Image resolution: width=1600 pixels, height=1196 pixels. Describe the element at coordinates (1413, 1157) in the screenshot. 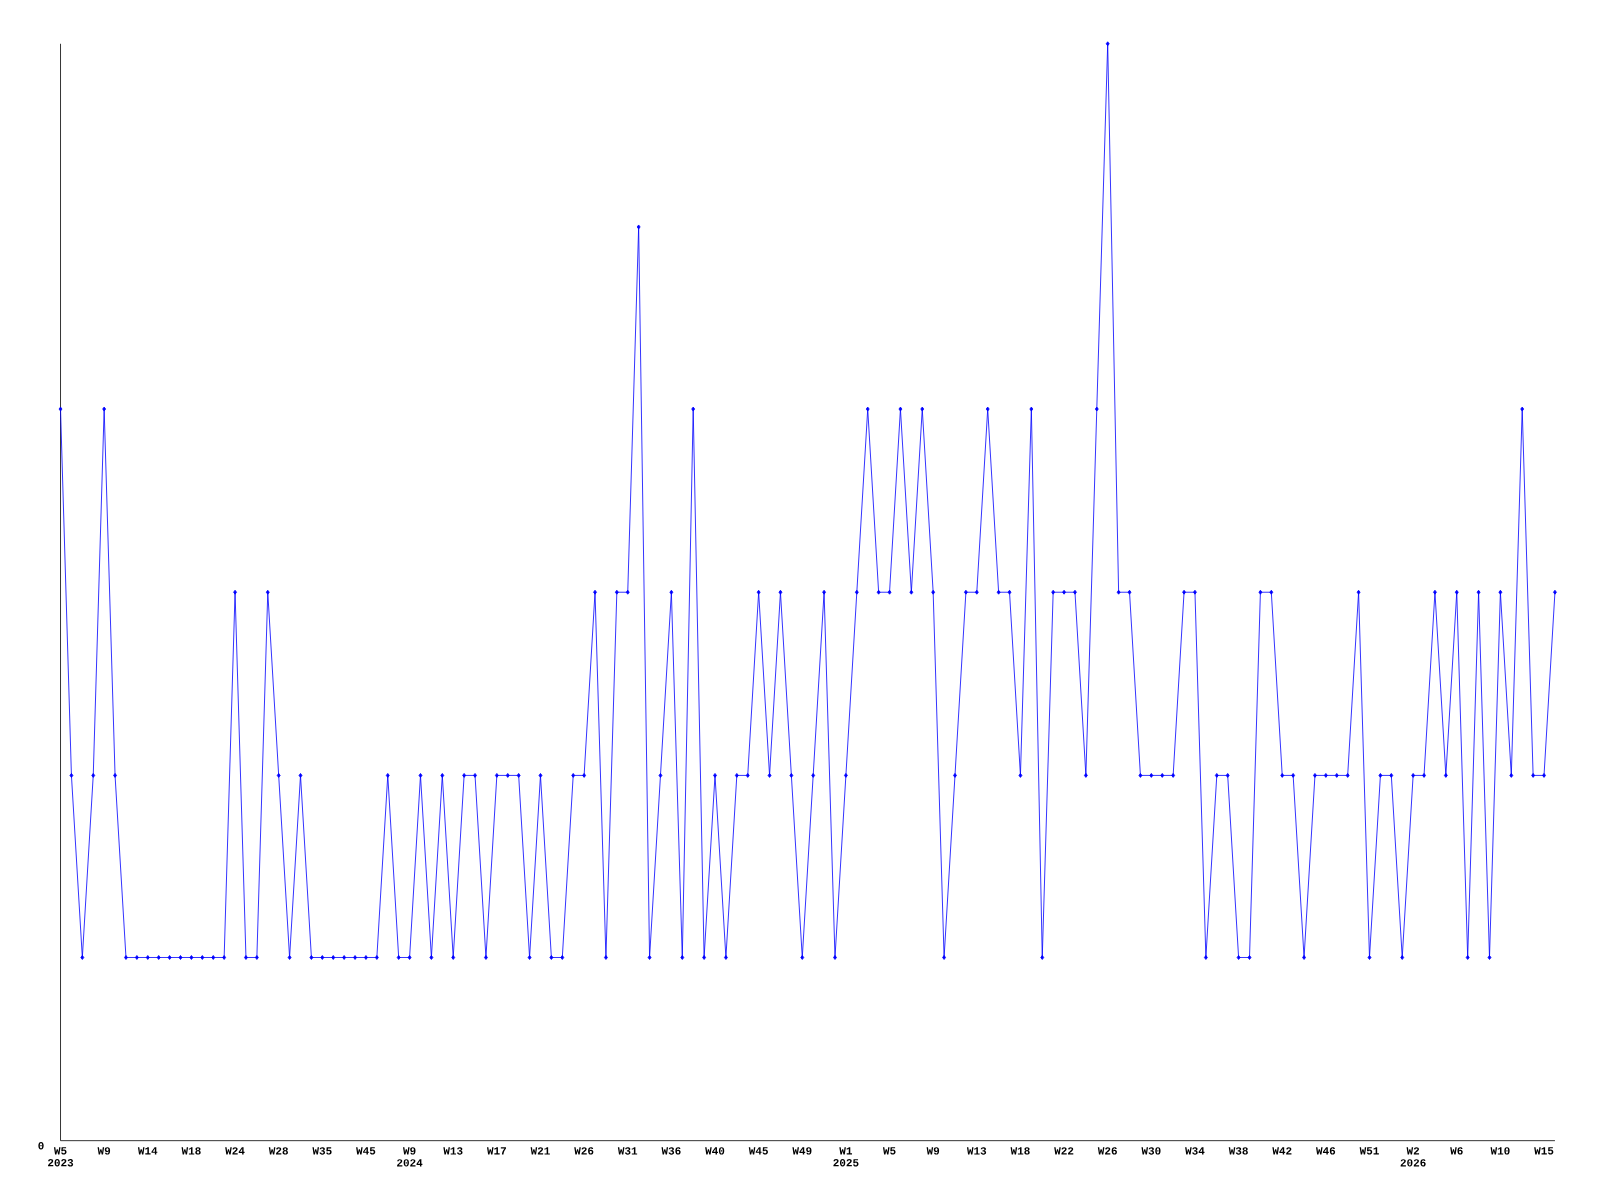

I see `x-tick-label: W2 2026` at that location.